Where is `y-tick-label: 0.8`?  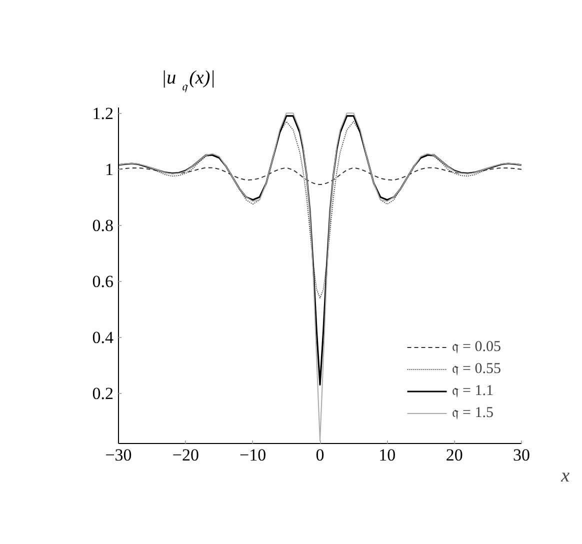
y-tick-label: 0.8 is located at coordinates (103, 226).